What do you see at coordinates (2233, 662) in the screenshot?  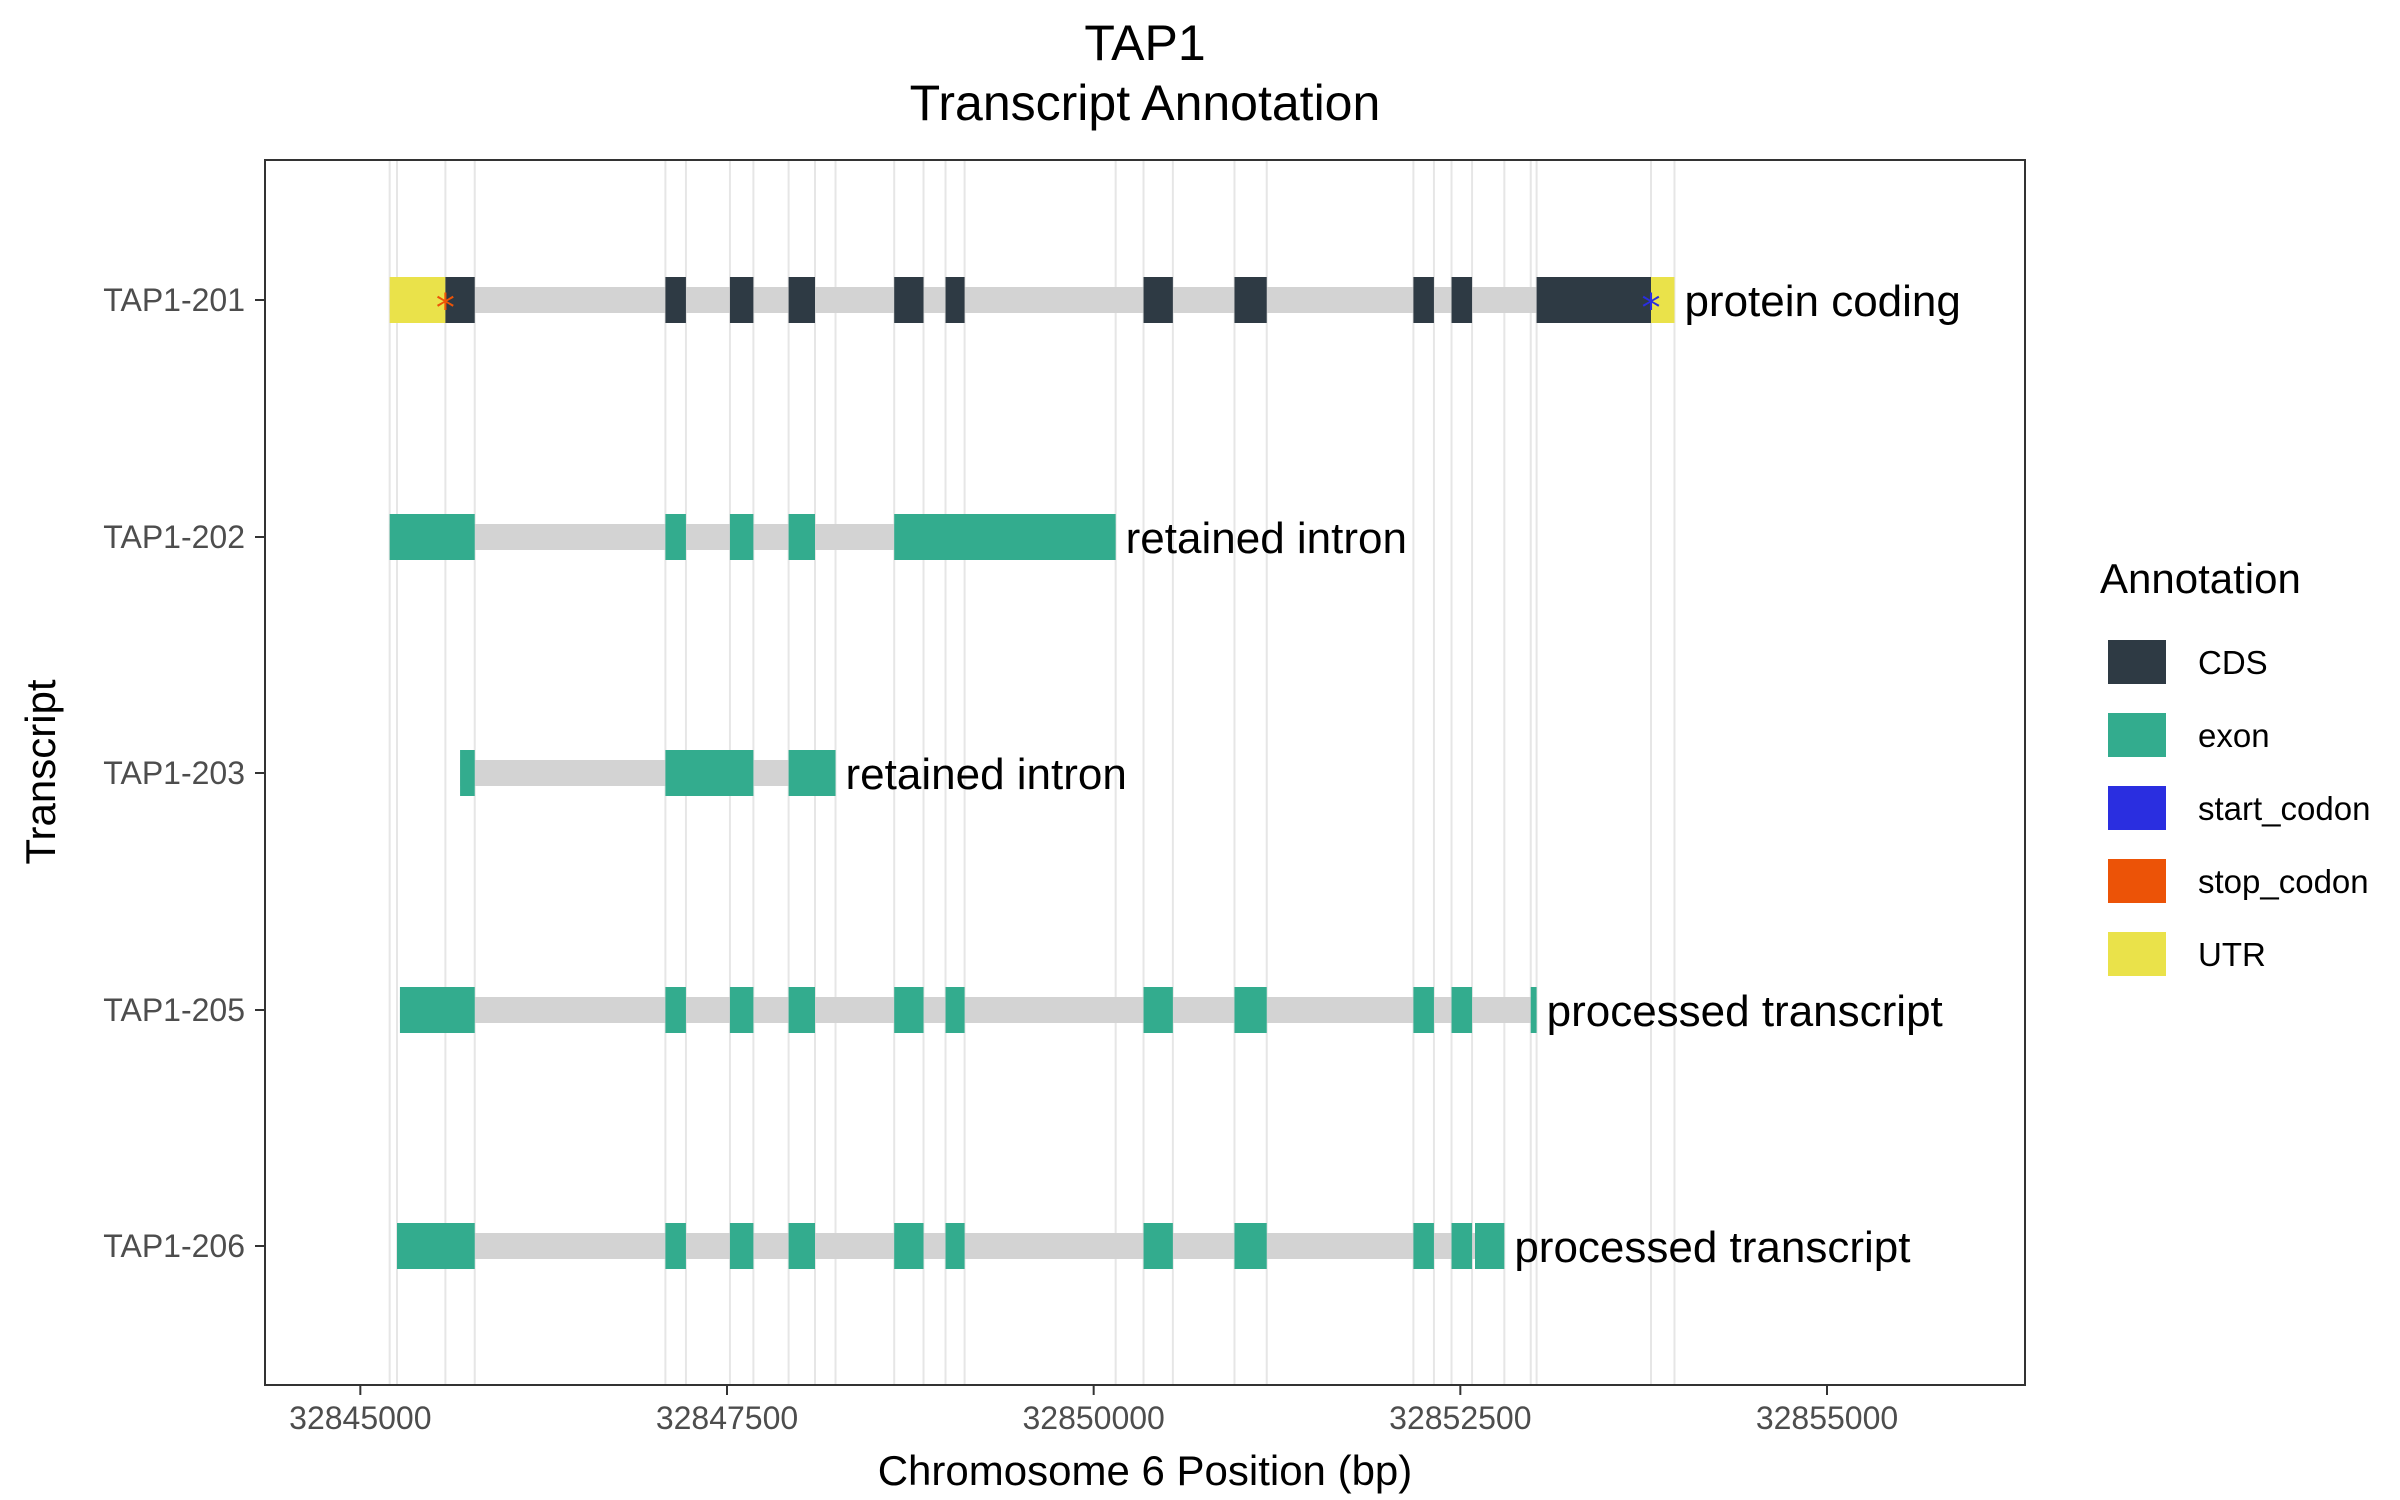 I see `legend-label: CDS` at bounding box center [2233, 662].